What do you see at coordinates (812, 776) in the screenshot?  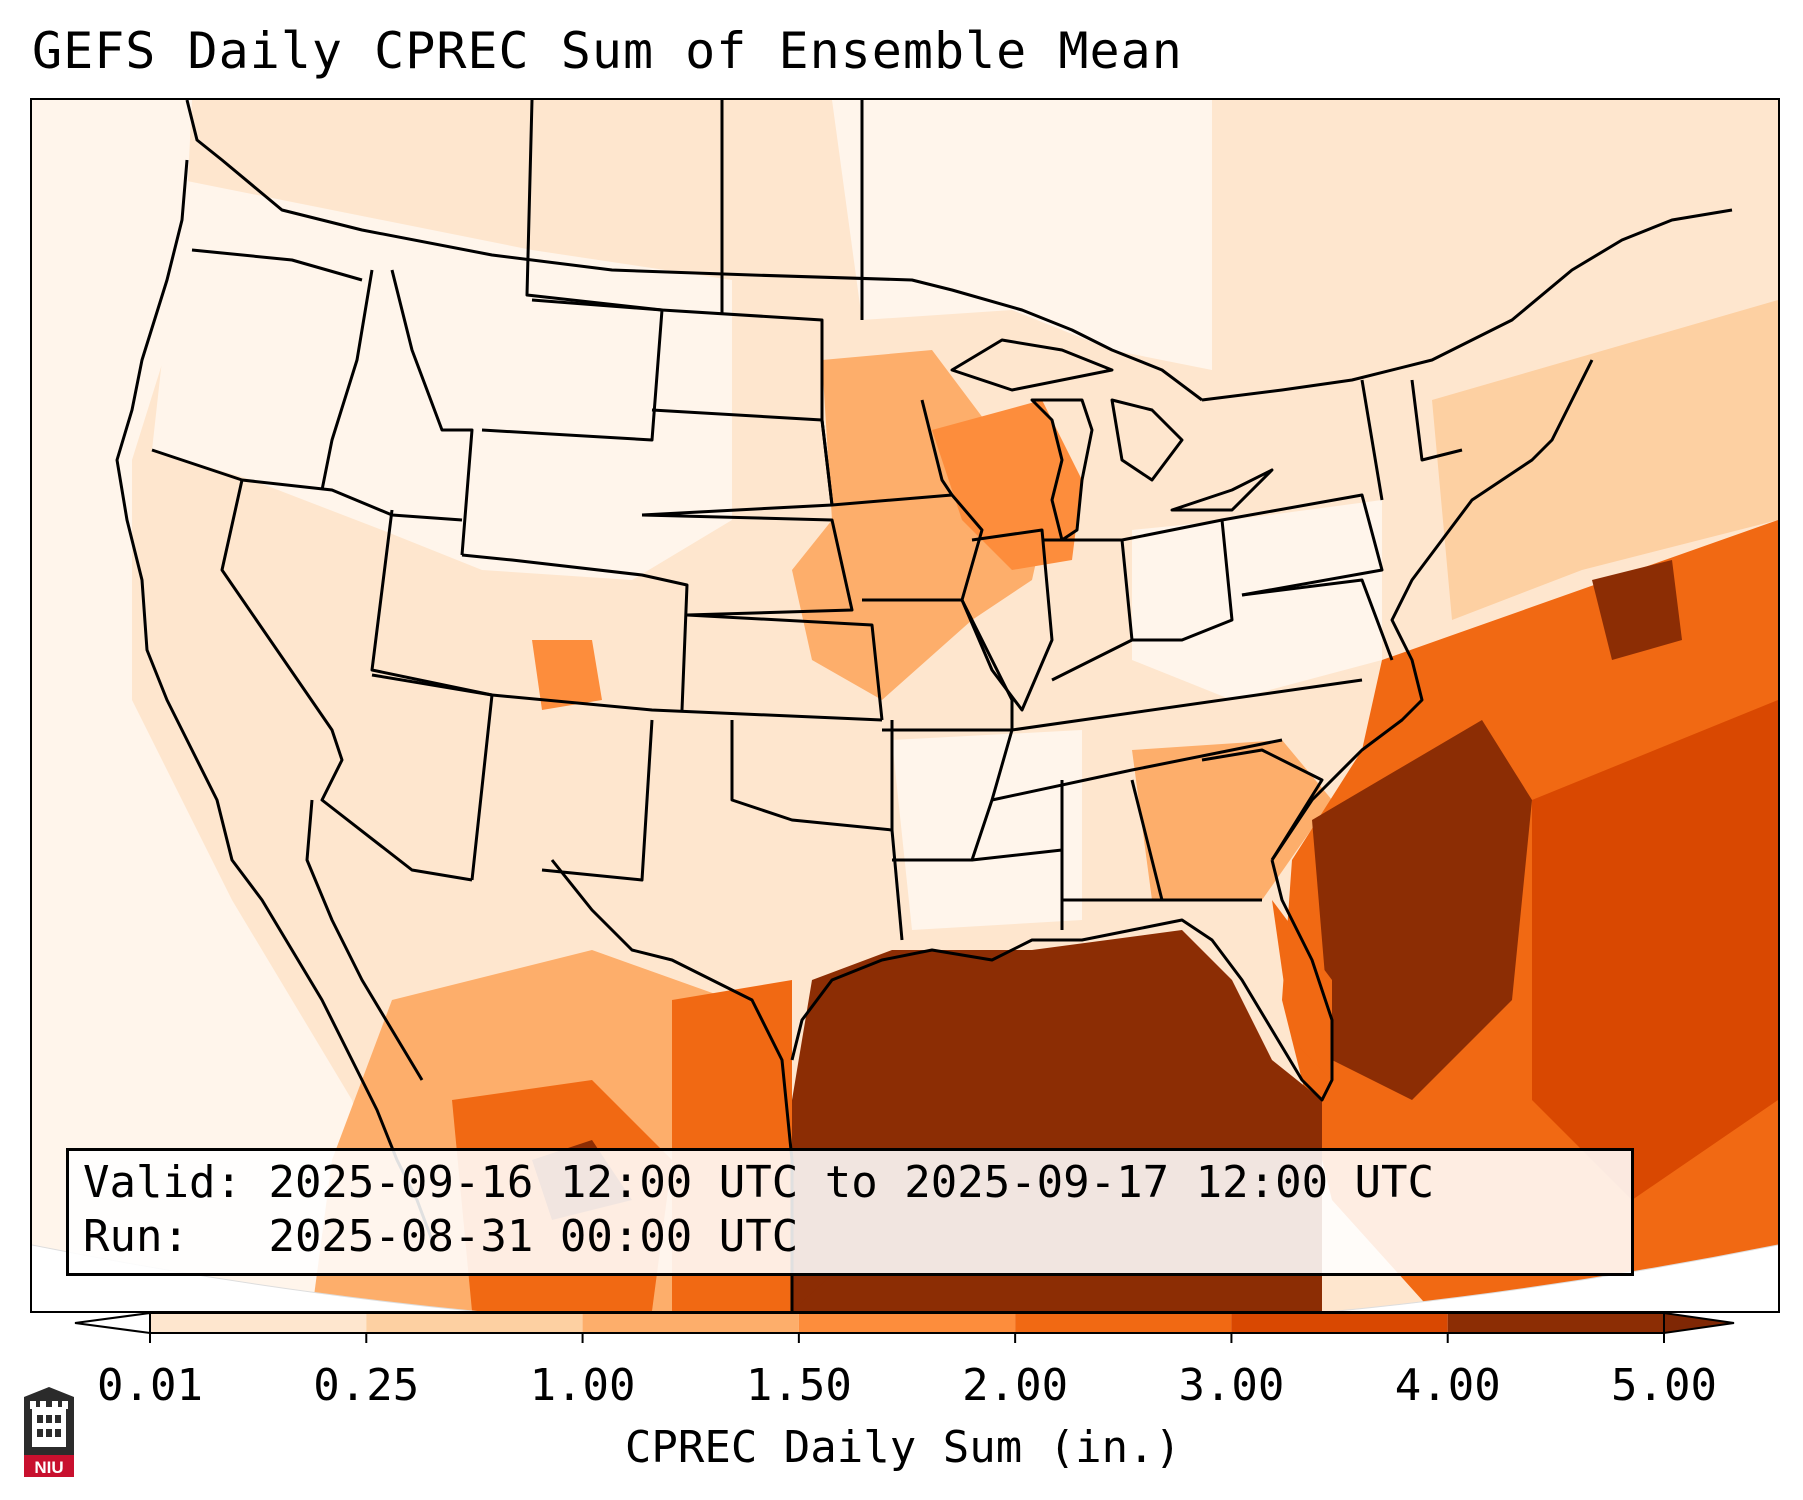 I see `oklahoma` at bounding box center [812, 776].